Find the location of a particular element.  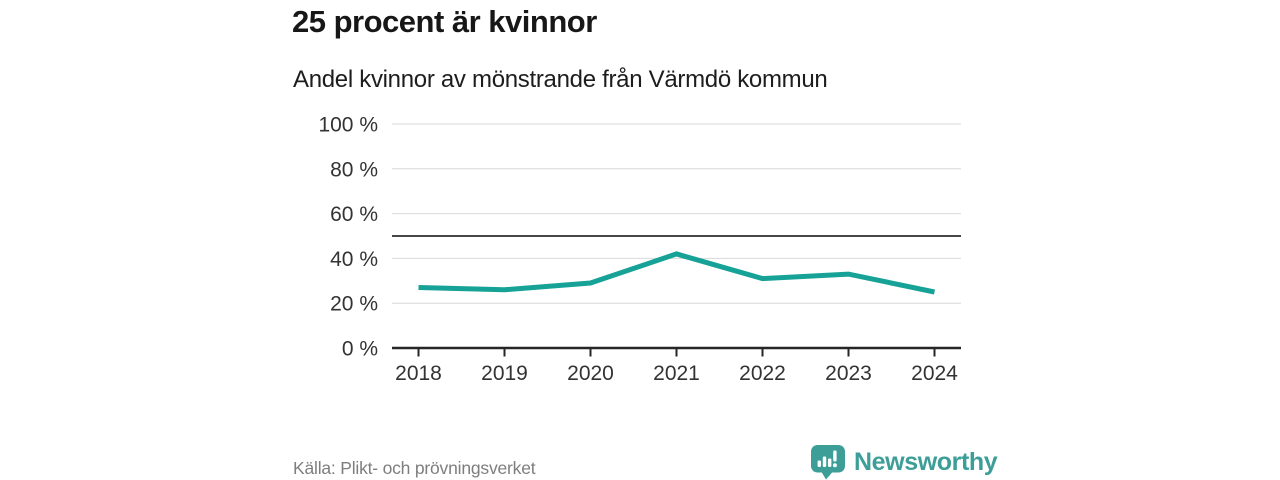

y-axis-tick-label: 20 % is located at coordinates (354, 304).